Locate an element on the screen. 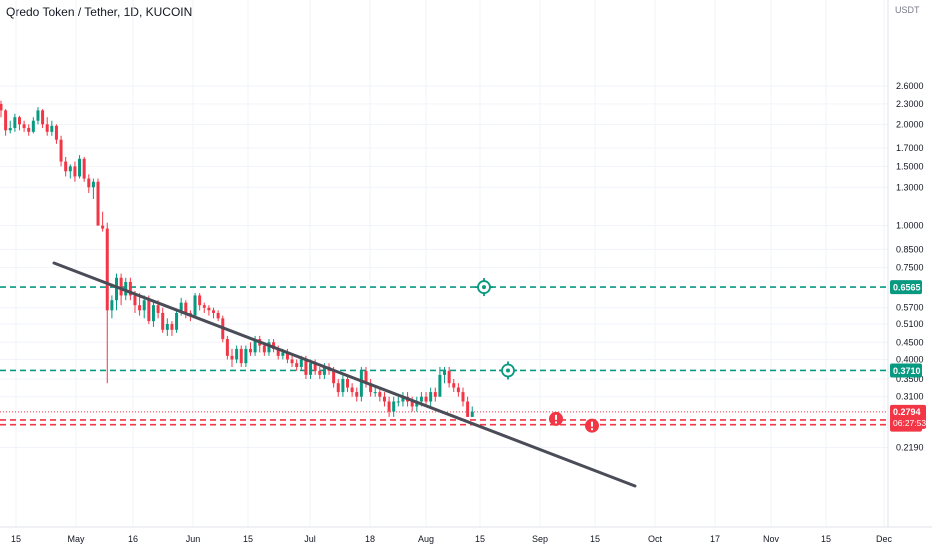  price-tick-label: 1.5000 is located at coordinates (910, 166).